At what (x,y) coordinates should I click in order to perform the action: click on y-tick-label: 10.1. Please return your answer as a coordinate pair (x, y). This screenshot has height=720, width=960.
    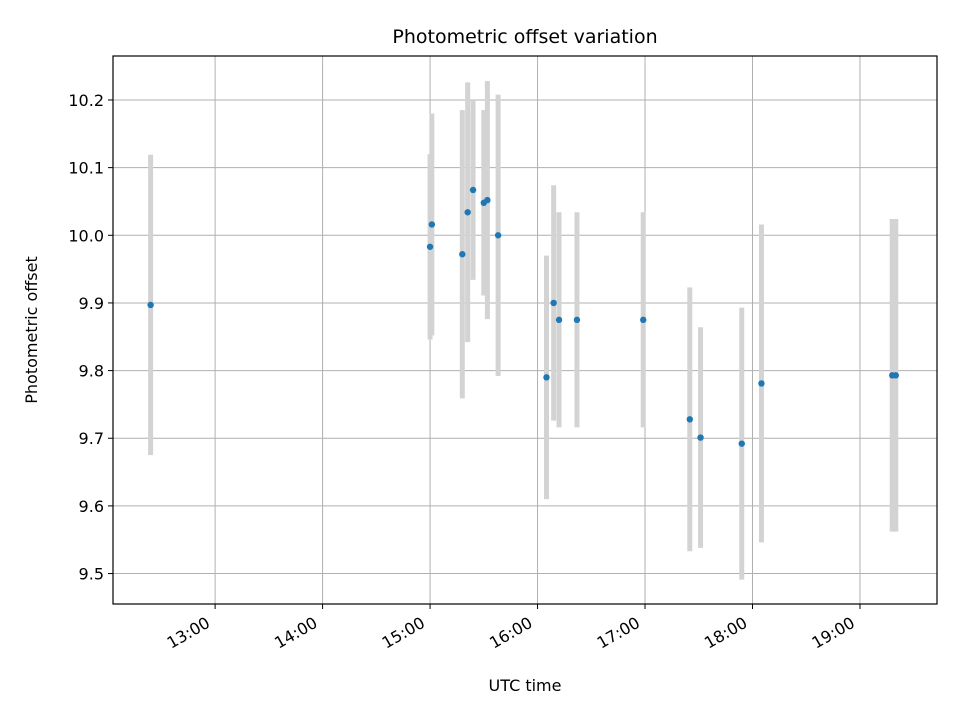
    Looking at the image, I should click on (86, 168).